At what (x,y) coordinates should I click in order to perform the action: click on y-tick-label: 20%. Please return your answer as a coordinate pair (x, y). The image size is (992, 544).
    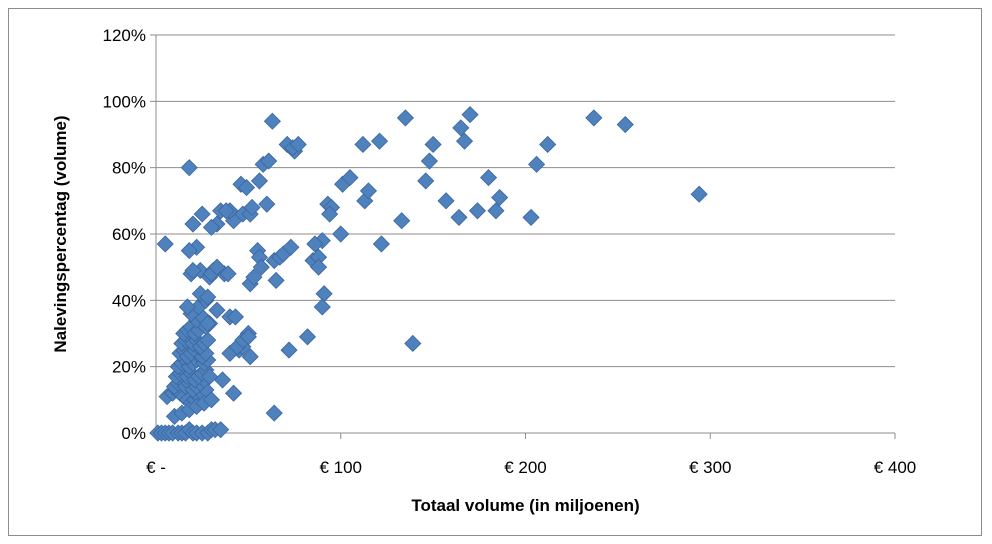
    Looking at the image, I should click on (129, 367).